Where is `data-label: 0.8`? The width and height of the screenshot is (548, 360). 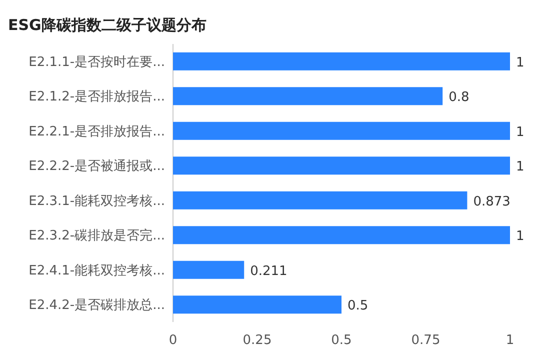 data-label: 0.8 is located at coordinates (459, 98).